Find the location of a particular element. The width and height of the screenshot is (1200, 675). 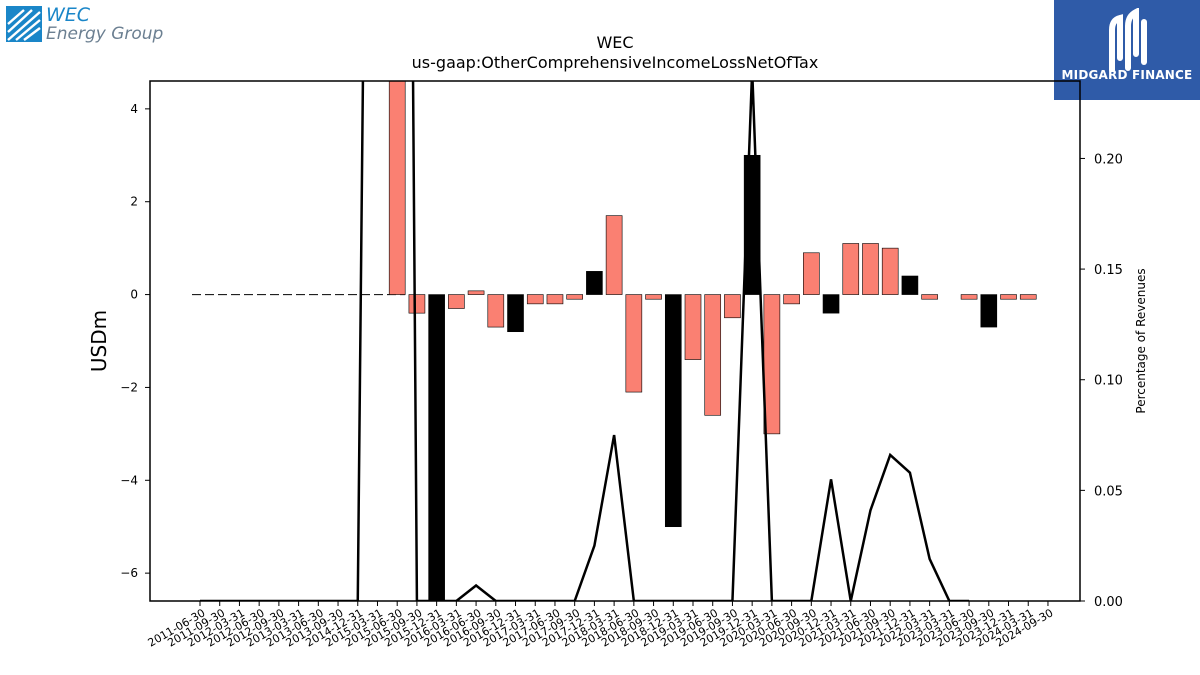

chart-title: WEC is located at coordinates (614, 42).